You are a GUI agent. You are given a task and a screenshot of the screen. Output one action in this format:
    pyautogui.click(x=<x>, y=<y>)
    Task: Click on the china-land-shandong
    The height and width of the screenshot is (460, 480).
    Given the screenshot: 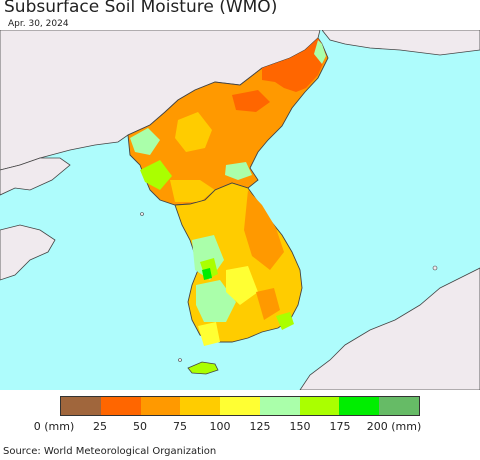 What is the action you would take?
    pyautogui.click(x=28, y=252)
    